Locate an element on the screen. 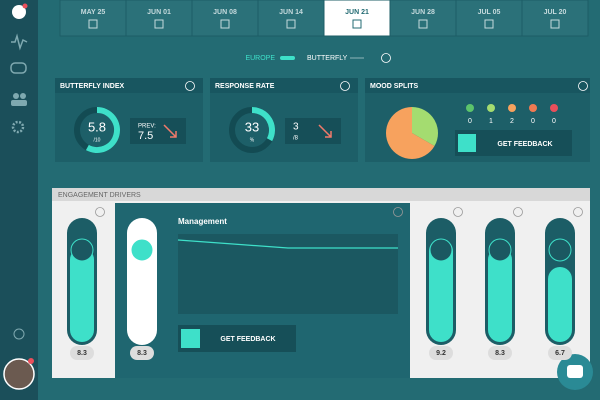 The height and width of the screenshot is (400, 600). section-title: ENGAGEMENT DRIVERS is located at coordinates (99, 195).